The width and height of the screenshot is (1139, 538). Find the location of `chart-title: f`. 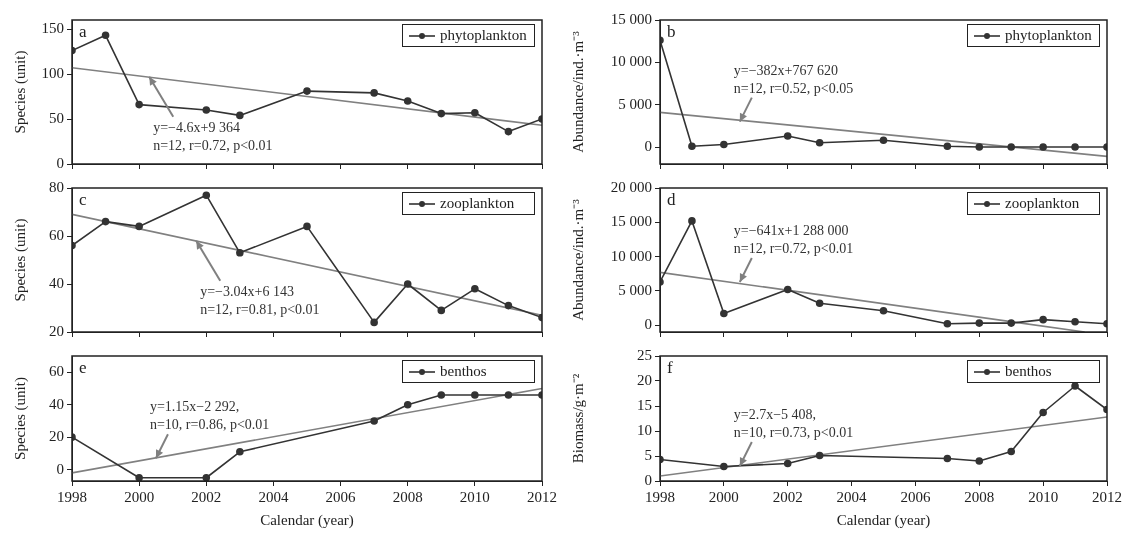

chart-title: f is located at coordinates (670, 367).